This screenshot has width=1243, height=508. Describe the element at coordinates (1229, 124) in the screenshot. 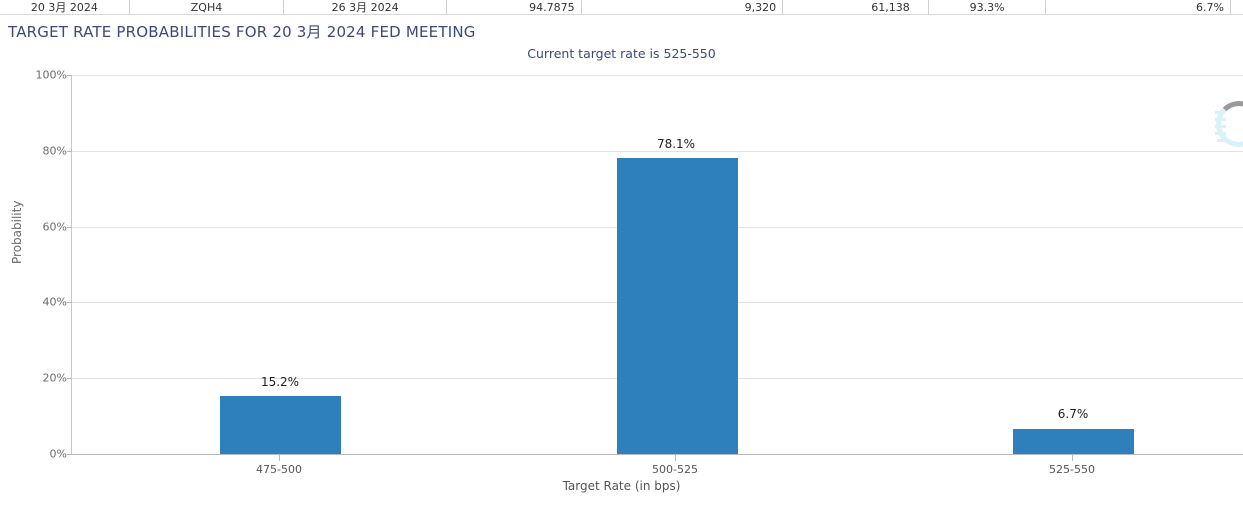

I see `loading-spinner` at that location.